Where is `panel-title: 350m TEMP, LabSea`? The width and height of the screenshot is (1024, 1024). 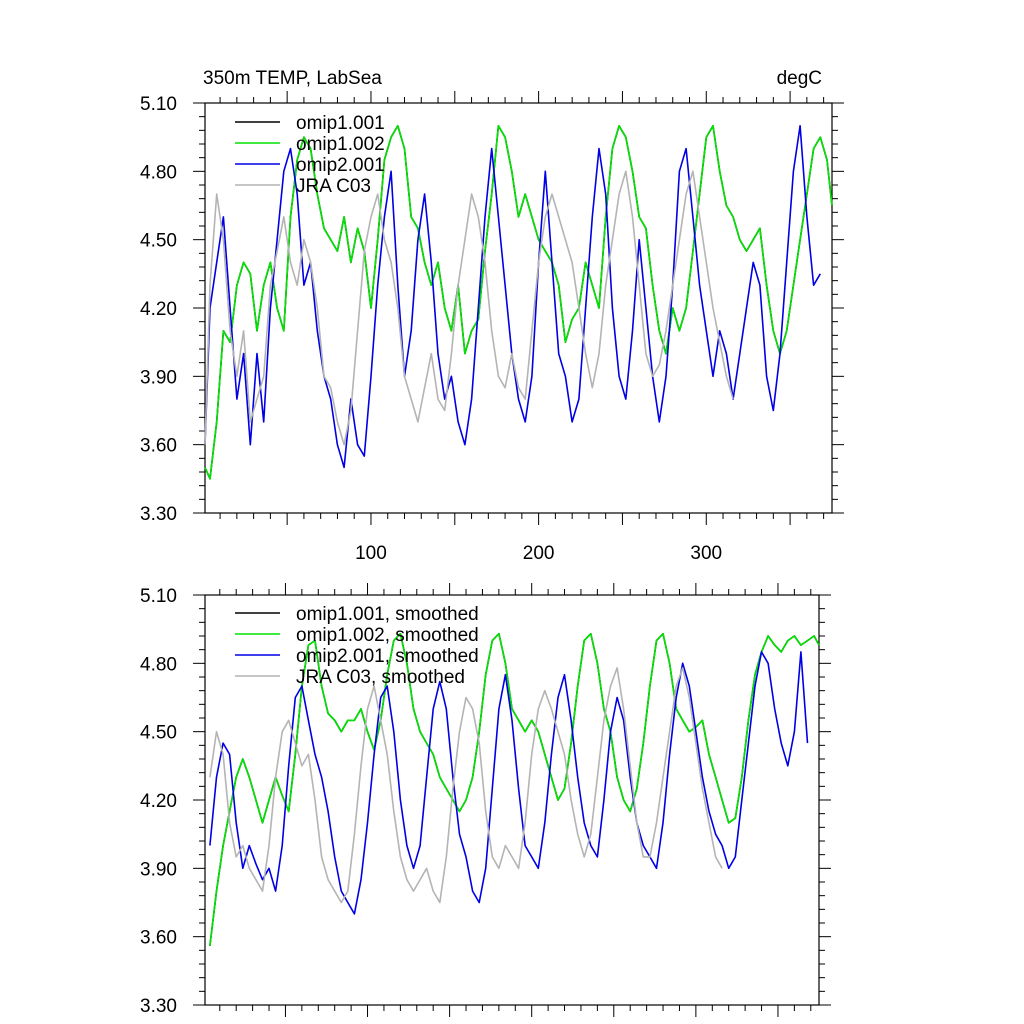 panel-title: 350m TEMP, LabSea is located at coordinates (292, 78).